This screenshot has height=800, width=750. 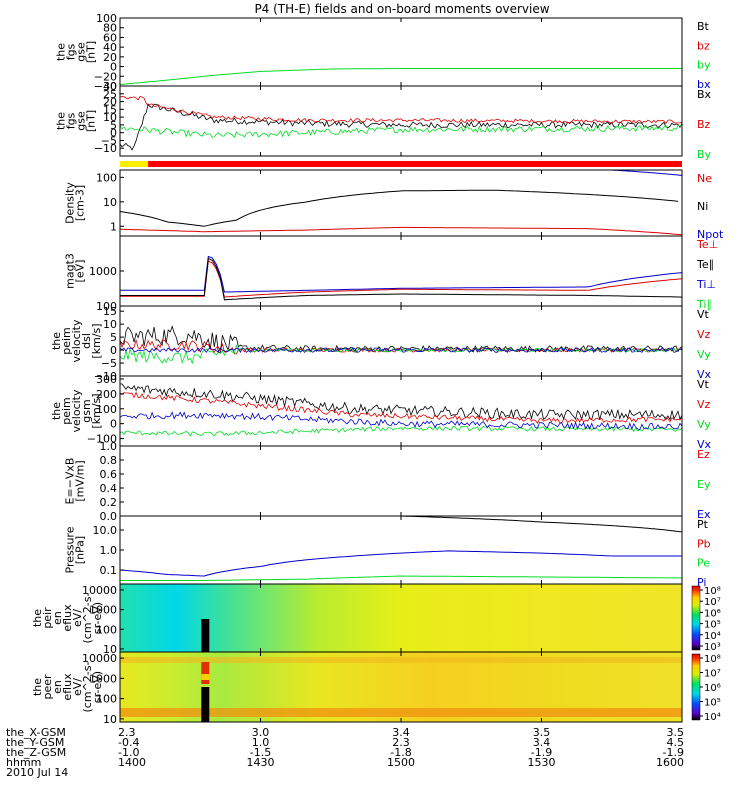 What do you see at coordinates (80, 550) in the screenshot?
I see `y-axis-label: [nPa]` at bounding box center [80, 550].